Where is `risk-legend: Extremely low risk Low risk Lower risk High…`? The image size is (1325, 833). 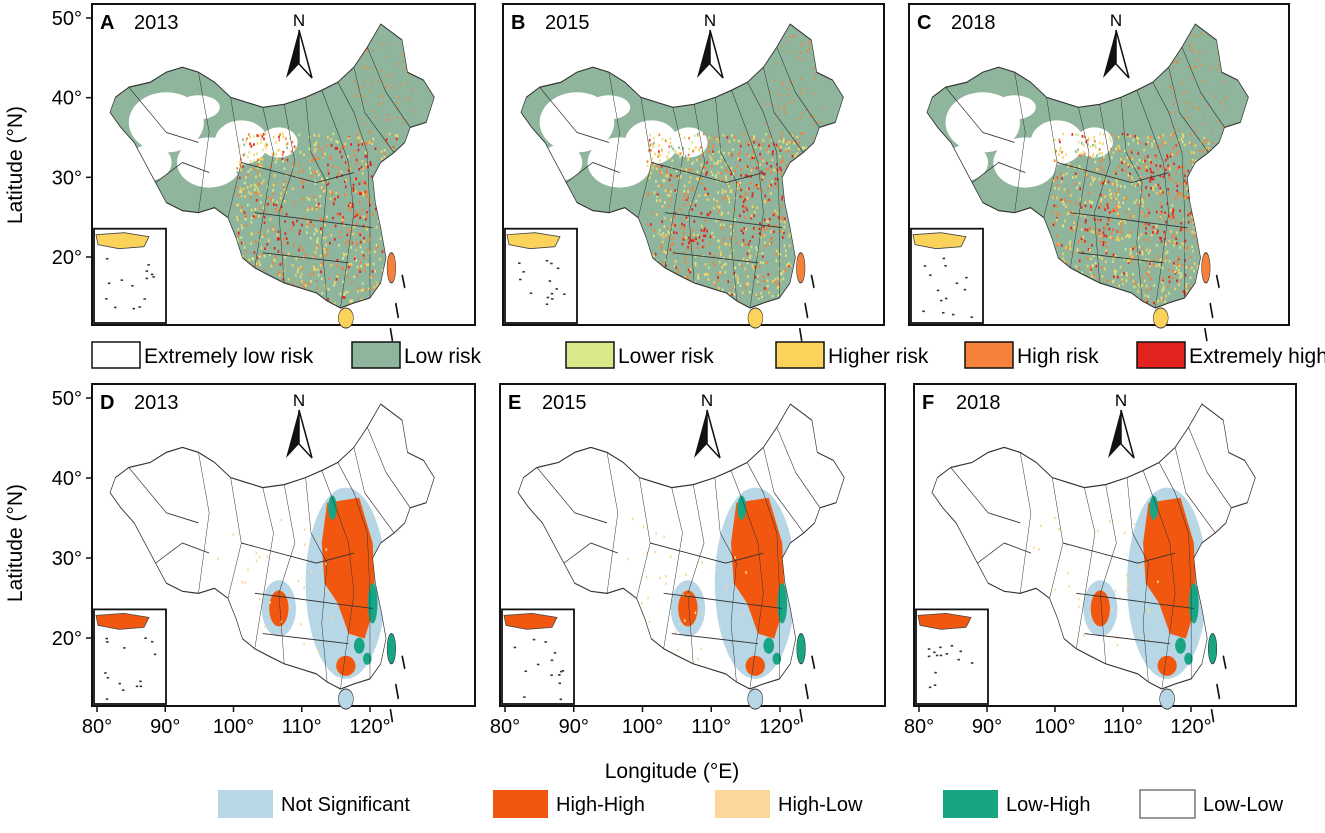 risk-legend: Extremely low risk Low risk Lower risk High… is located at coordinates (708, 355).